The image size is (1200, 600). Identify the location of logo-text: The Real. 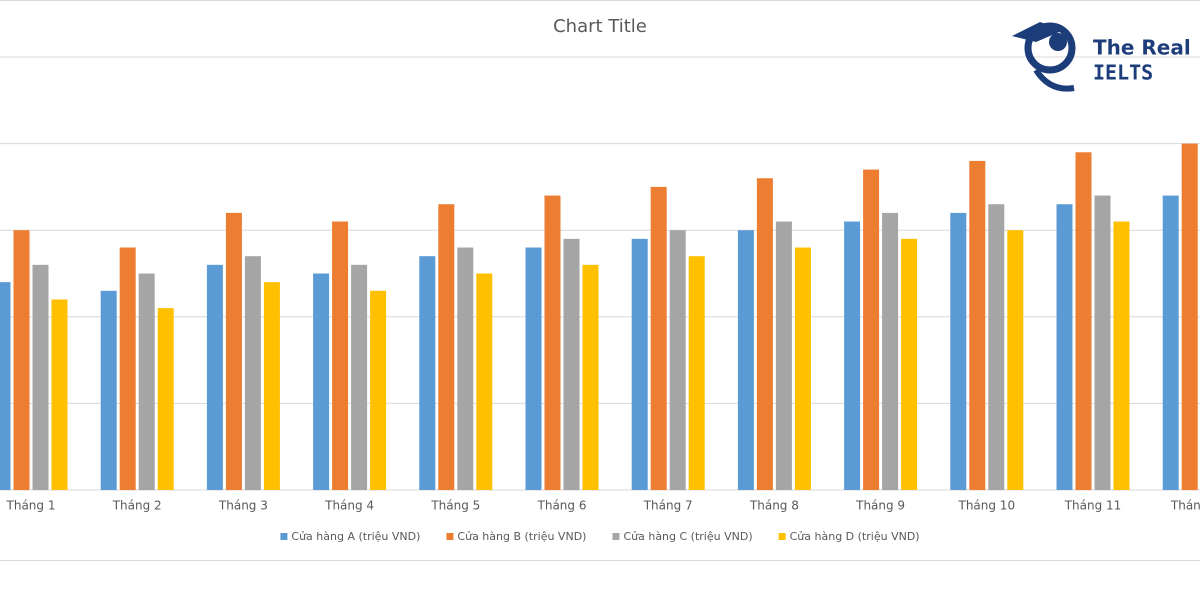
(1142, 48).